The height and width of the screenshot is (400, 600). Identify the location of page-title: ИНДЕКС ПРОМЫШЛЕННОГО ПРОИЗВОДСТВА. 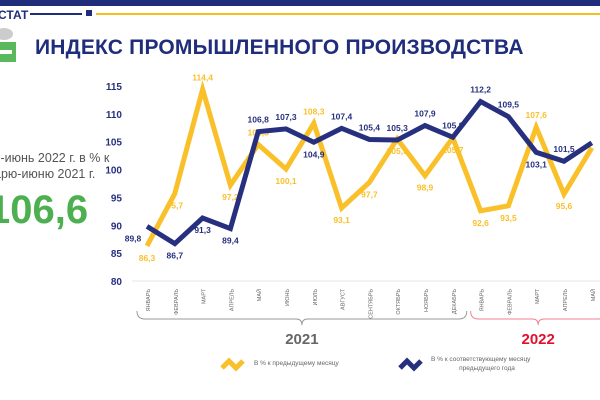
(279, 47).